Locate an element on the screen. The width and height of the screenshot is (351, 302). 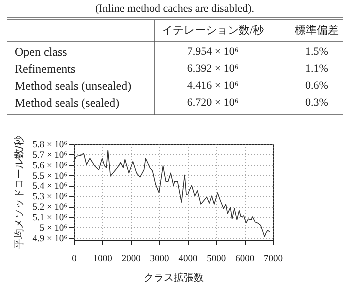
y-tick-label: 5.4 × 10⁶ is located at coordinates (50, 187).